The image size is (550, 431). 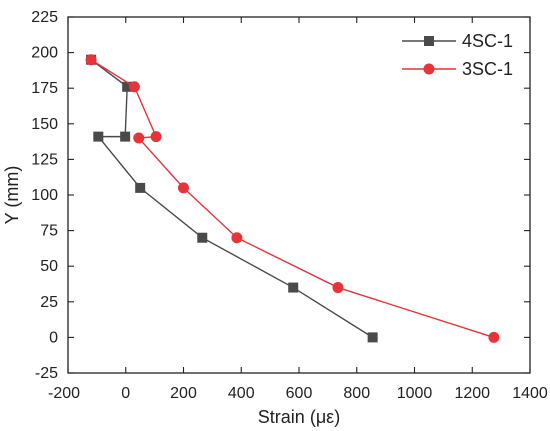 What do you see at coordinates (12, 195) in the screenshot?
I see `y-axis-label: Y (mm)` at bounding box center [12, 195].